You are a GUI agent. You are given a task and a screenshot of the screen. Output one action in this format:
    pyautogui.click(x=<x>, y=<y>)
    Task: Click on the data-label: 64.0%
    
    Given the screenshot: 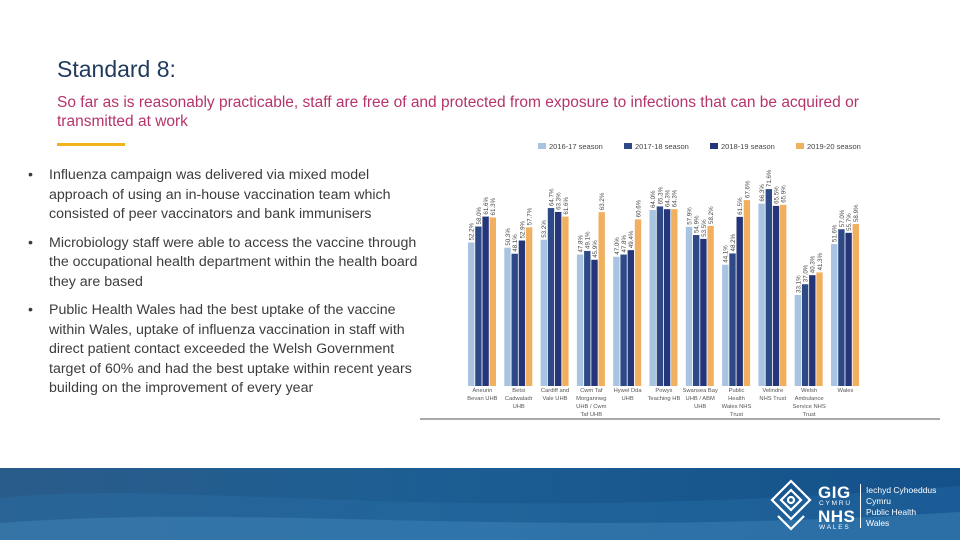 What is the action you would take?
    pyautogui.click(x=653, y=199)
    